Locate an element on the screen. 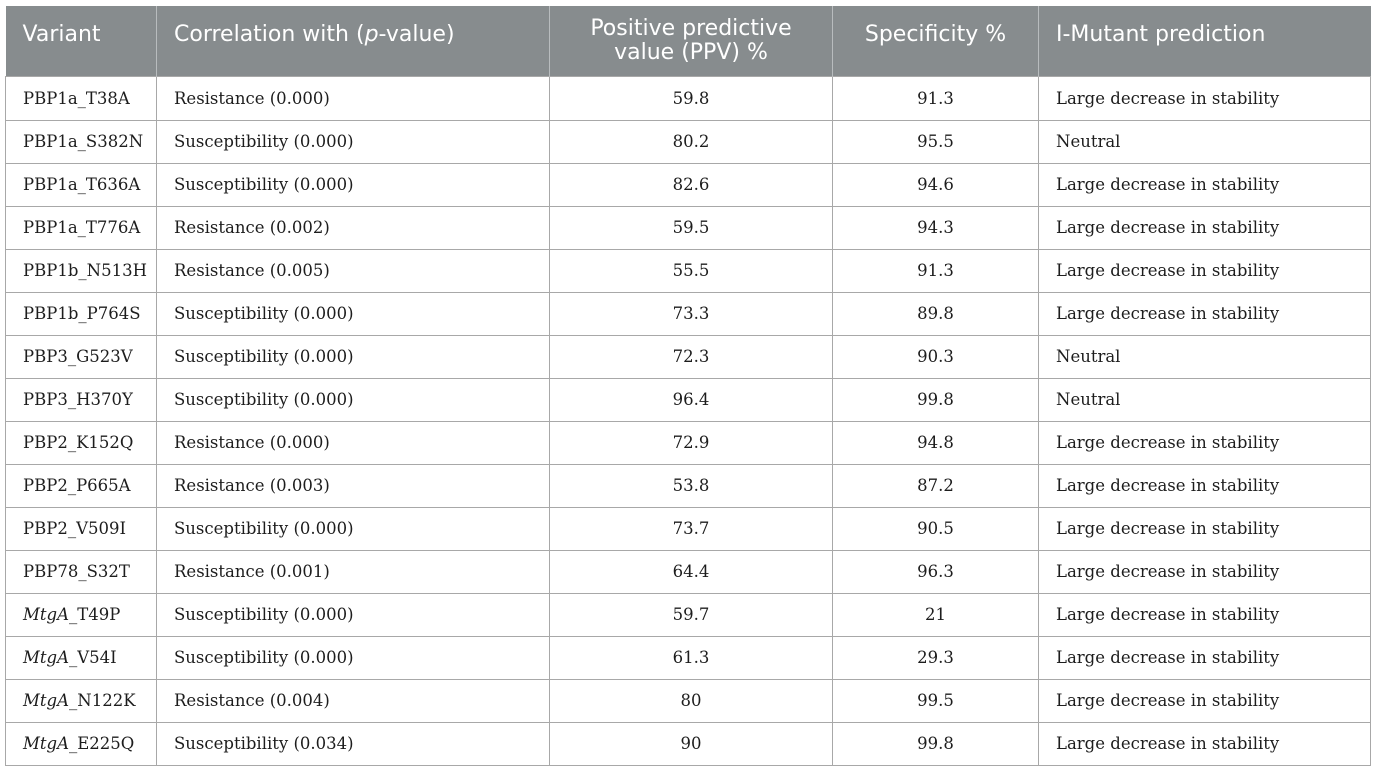 The height and width of the screenshot is (769, 1375). cell-variant: PBP1b_N513H is located at coordinates (81, 270).